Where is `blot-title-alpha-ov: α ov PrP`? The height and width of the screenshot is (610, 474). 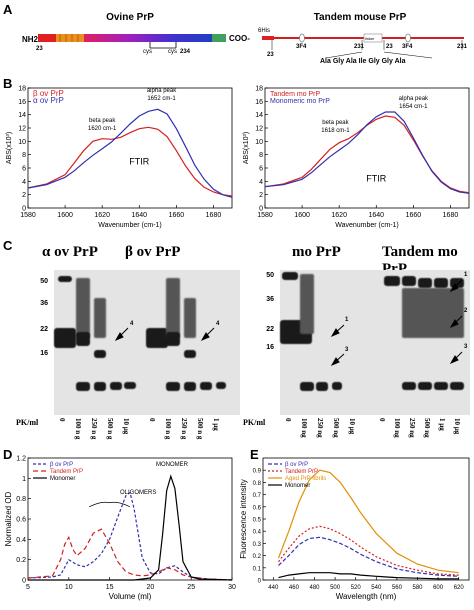 blot-title-alpha-ov: α ov PrP is located at coordinates (70, 252).